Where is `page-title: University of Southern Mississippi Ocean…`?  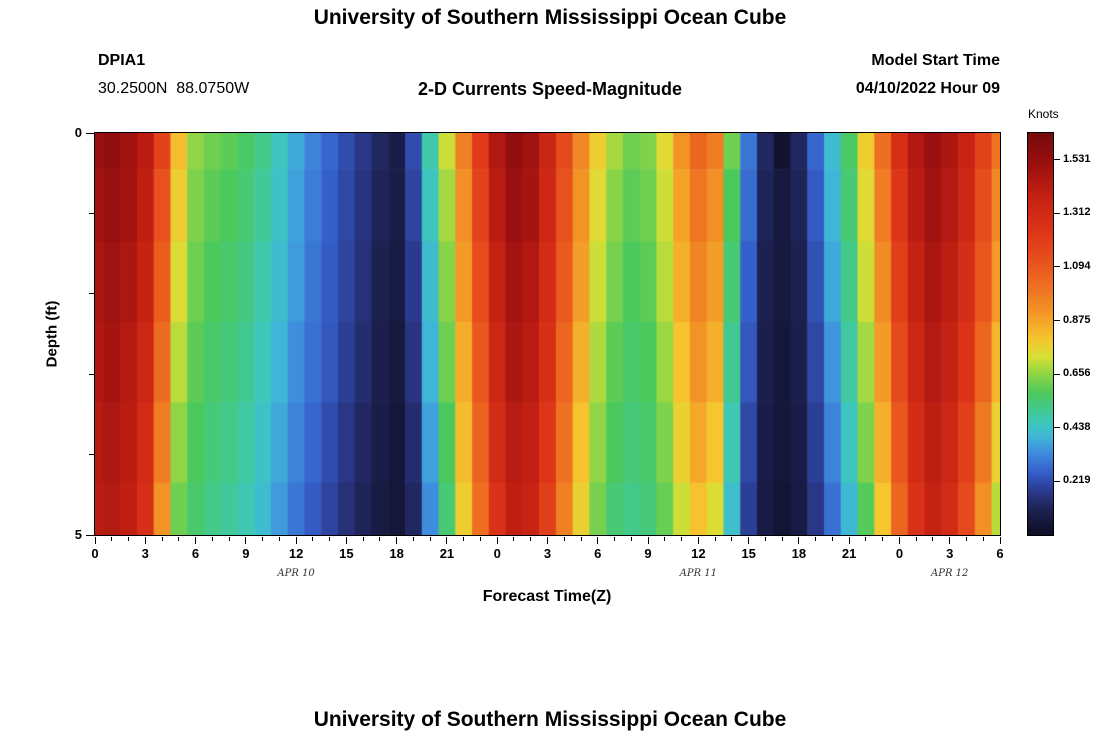 page-title: University of Southern Mississippi Ocean… is located at coordinates (550, 17).